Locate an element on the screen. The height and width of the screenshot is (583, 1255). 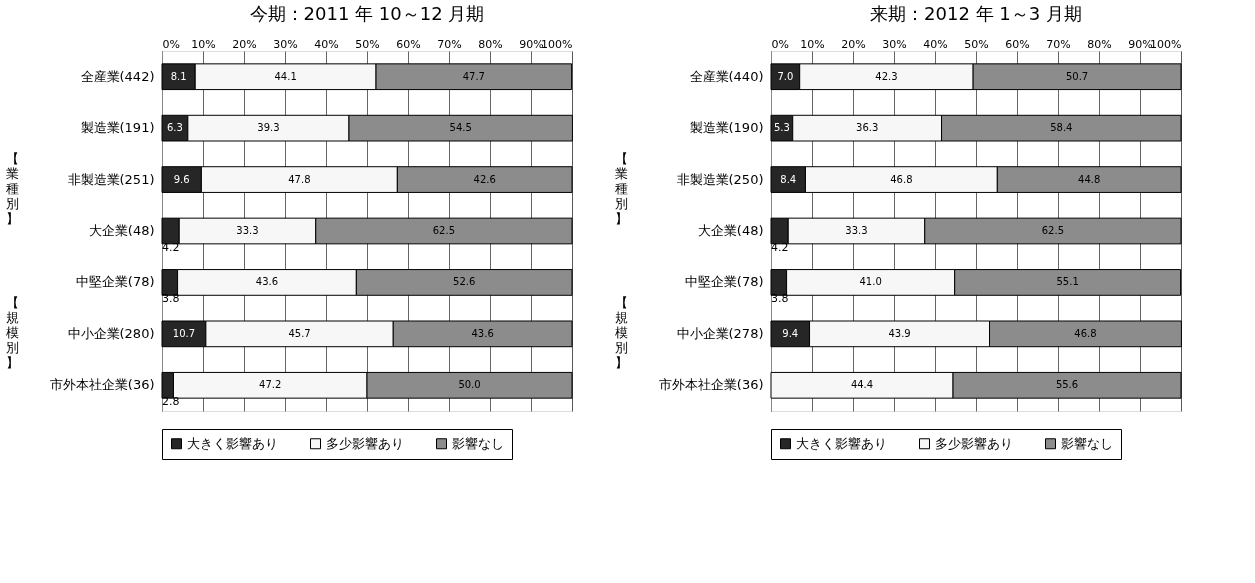
data-label: 58.4 is located at coordinates (1061, 128).